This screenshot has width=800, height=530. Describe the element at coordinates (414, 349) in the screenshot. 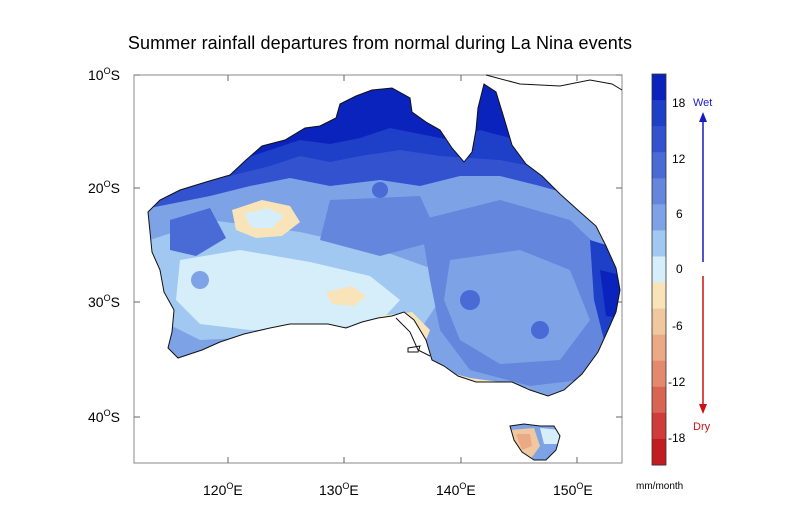

I see `kangaroo-island` at that location.